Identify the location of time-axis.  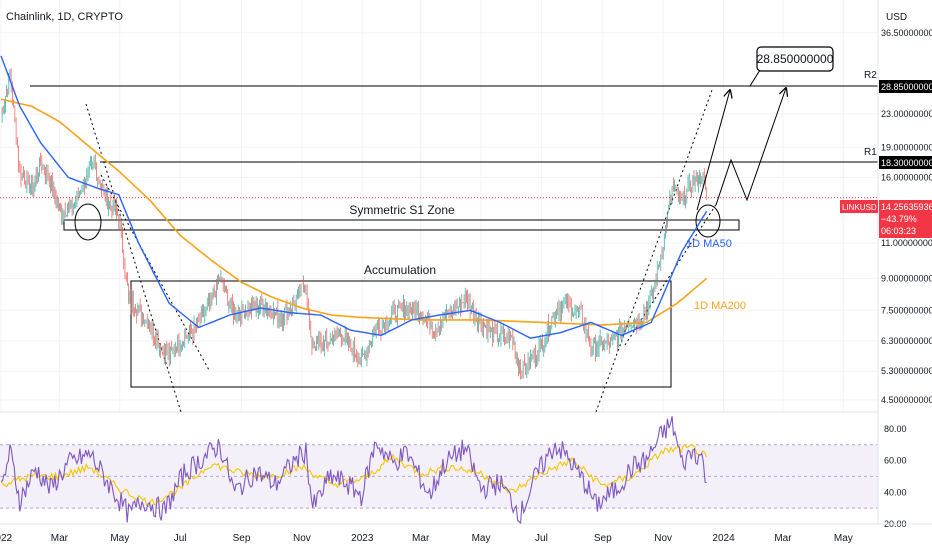
(439, 537).